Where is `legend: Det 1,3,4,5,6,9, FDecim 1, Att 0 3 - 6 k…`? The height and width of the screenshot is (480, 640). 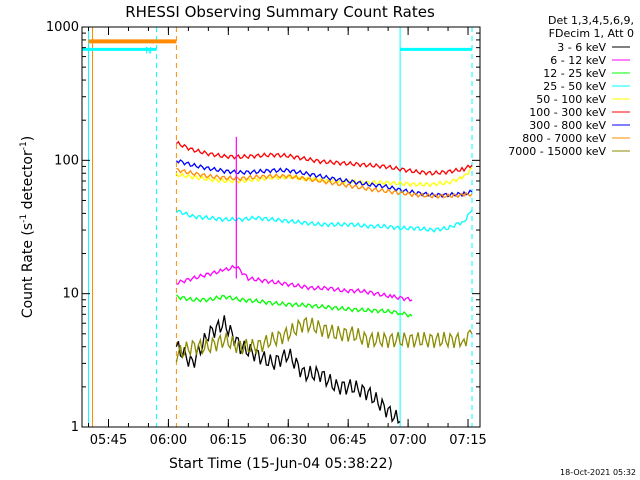
legend: Det 1,3,4,5,6,9, FDecim 1, Att 0 3 - 6 k… is located at coordinates (571, 86).